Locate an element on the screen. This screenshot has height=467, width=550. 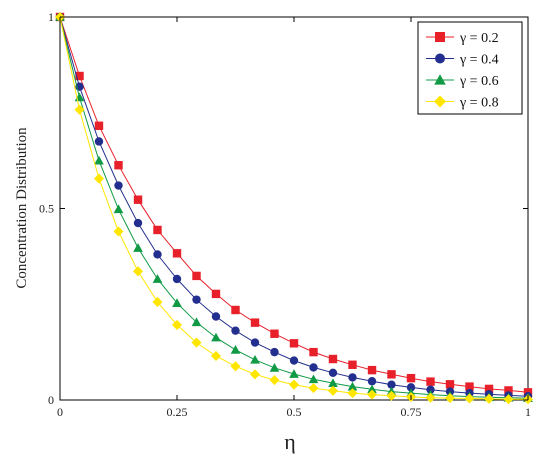
legend-label: γ = 0.2 is located at coordinates (479, 38).